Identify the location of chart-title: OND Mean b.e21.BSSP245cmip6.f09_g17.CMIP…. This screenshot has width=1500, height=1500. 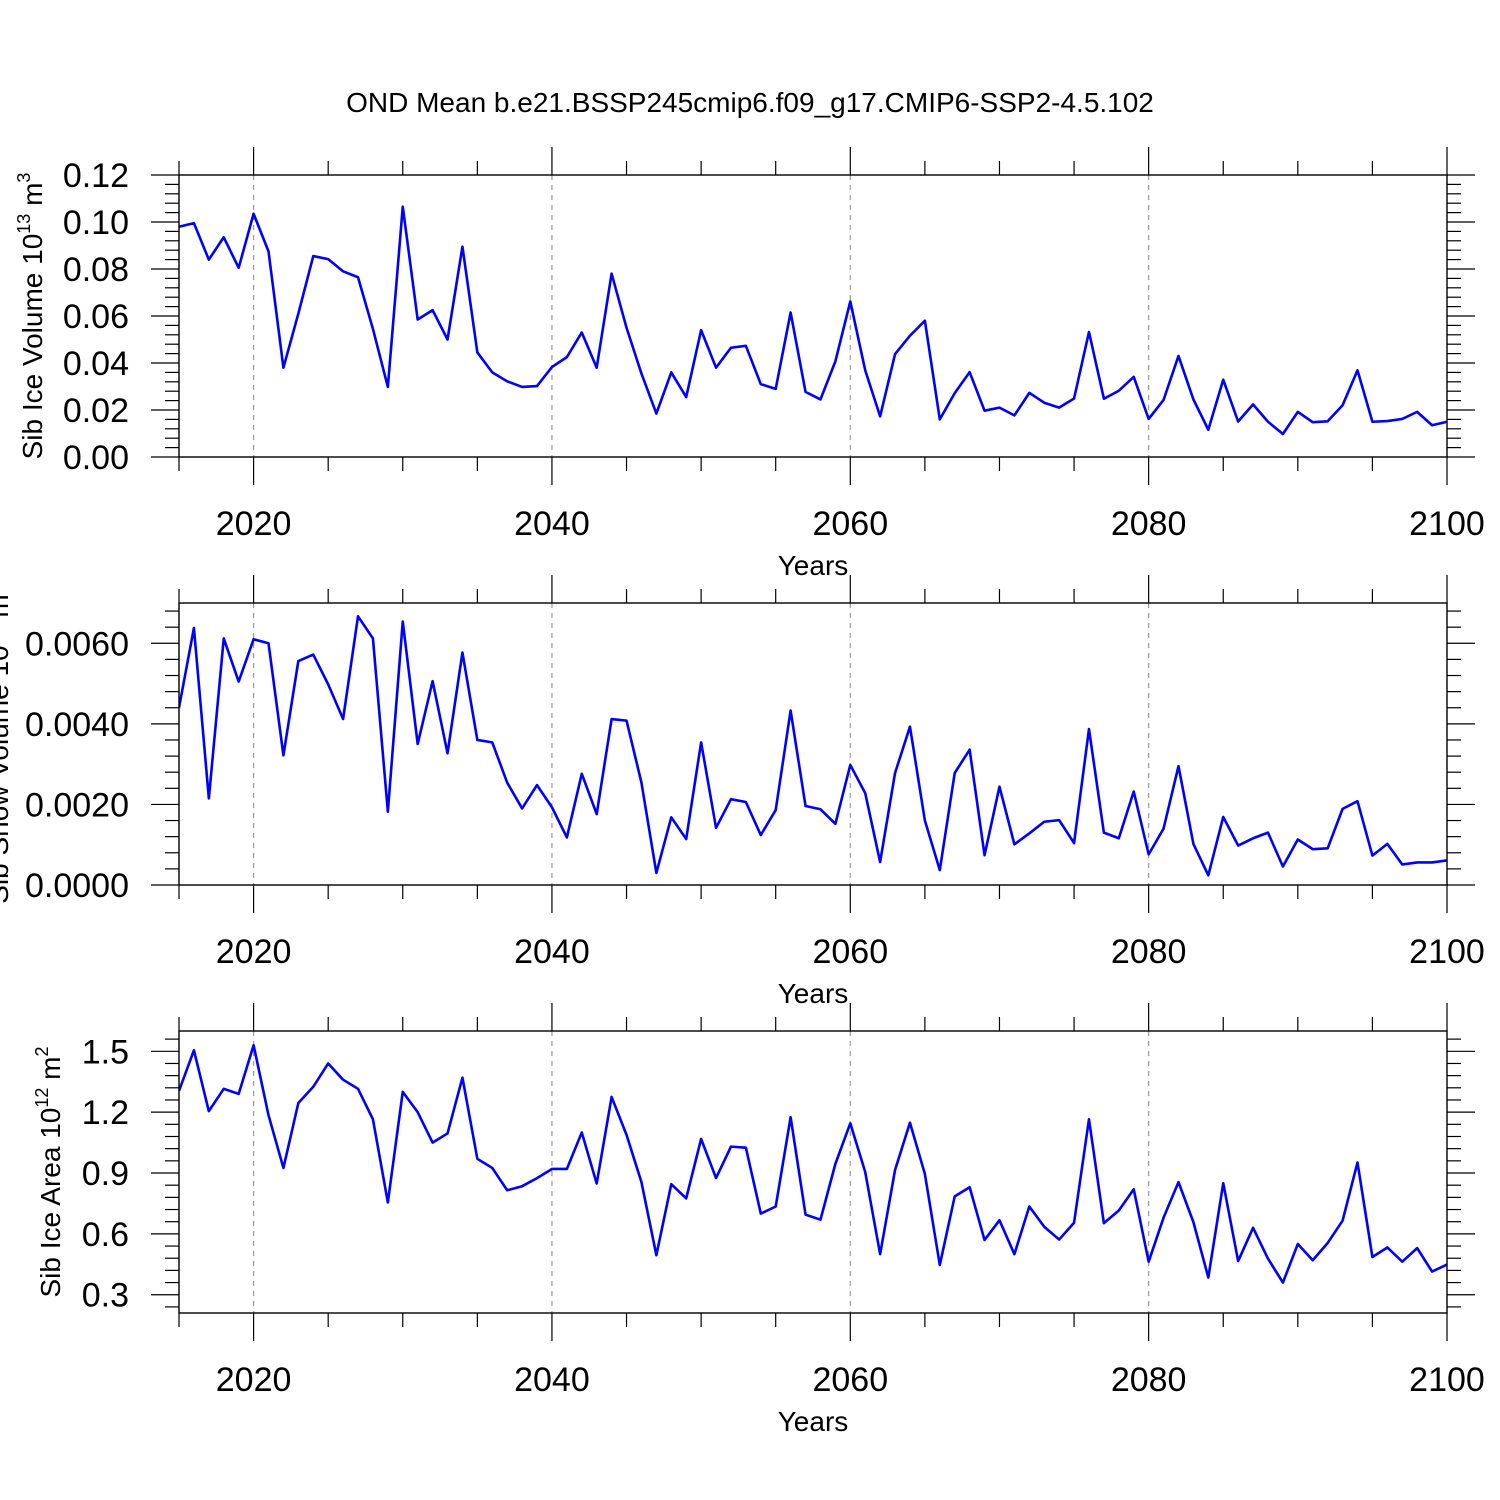
(750, 102).